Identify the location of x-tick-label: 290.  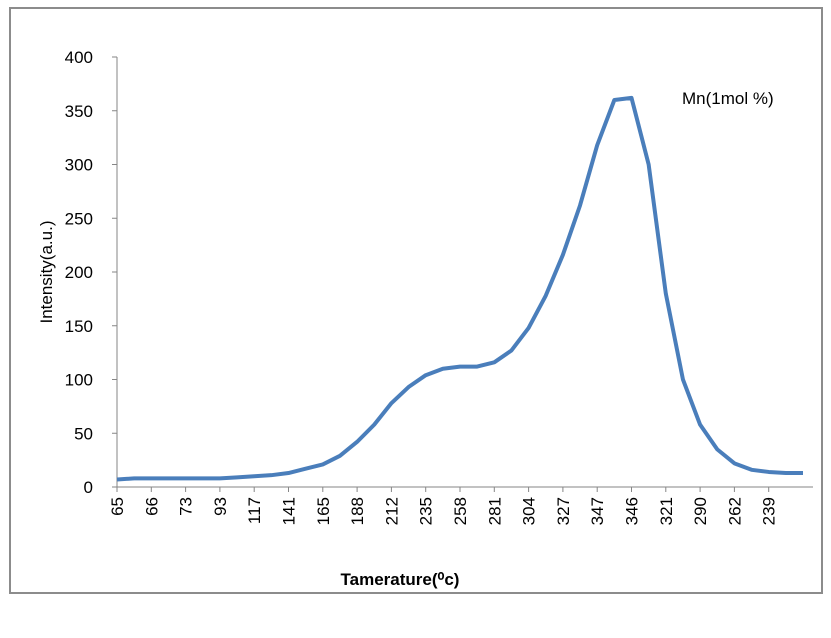
(700, 511).